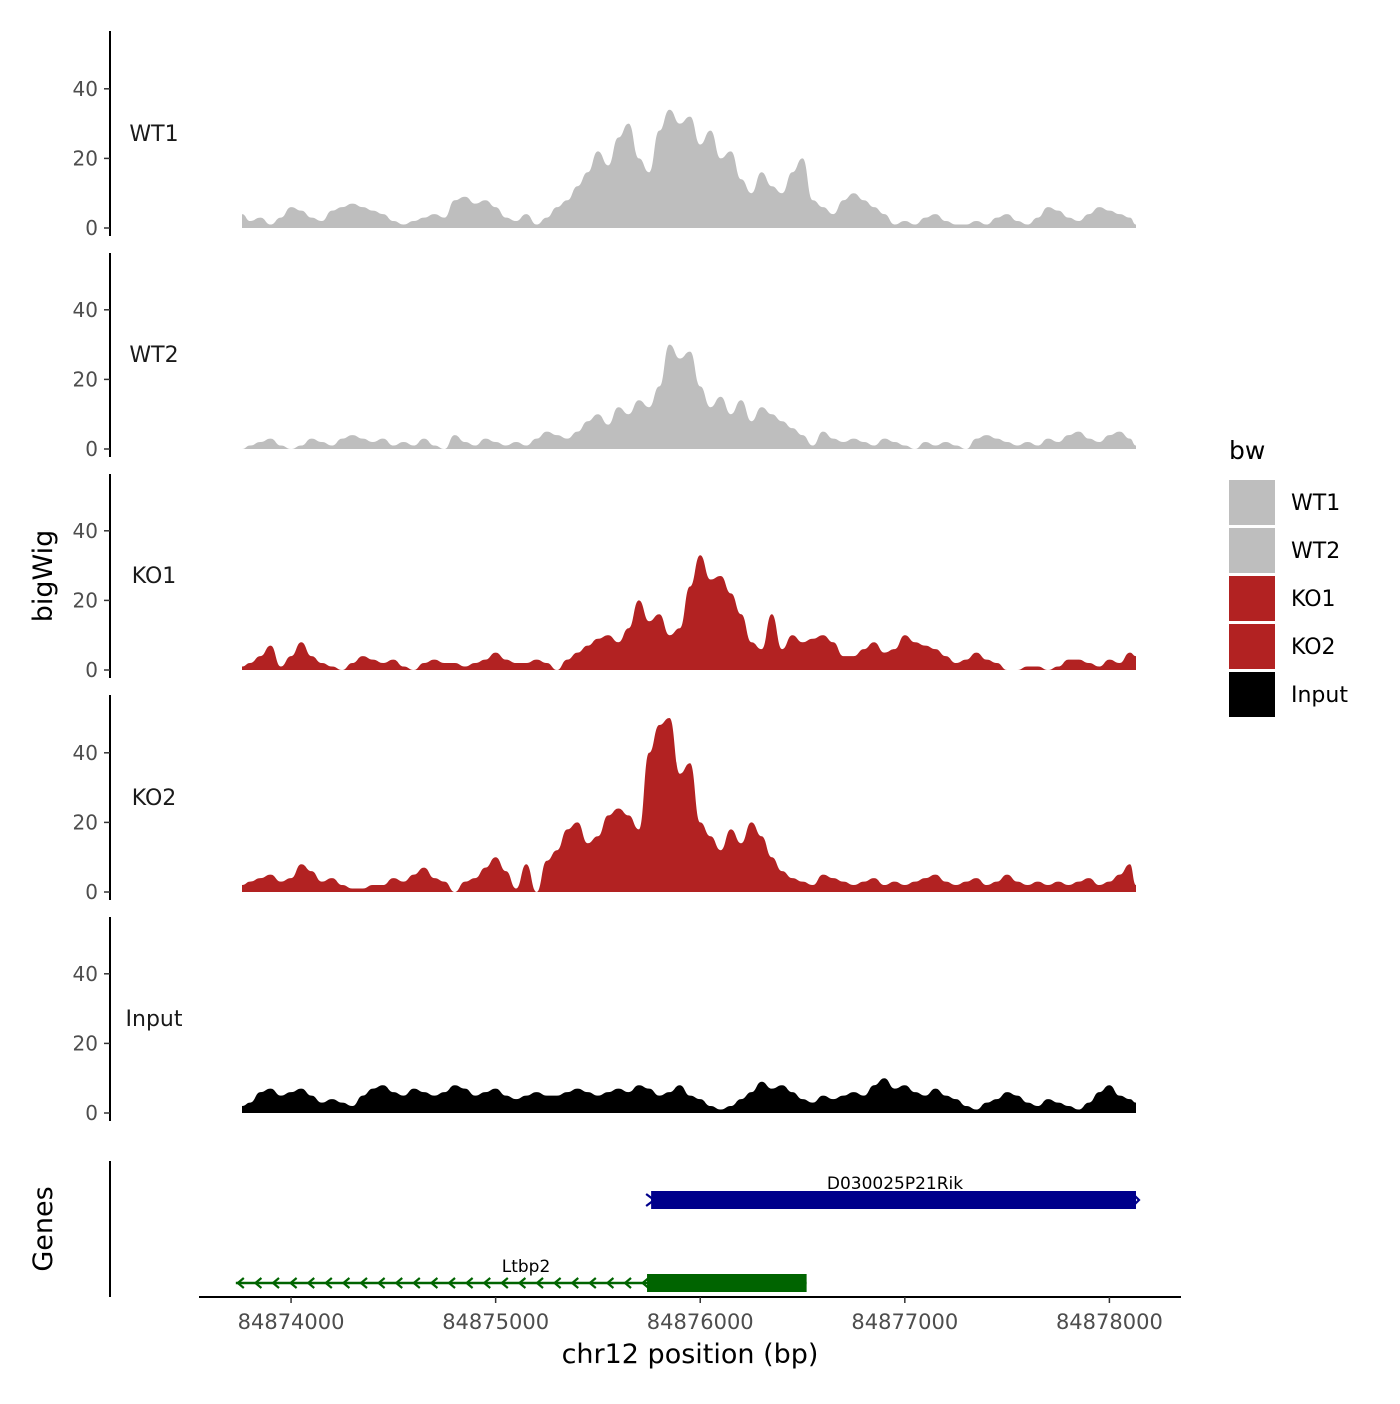 Image resolution: width=1400 pixels, height=1404 pixels. I want to click on gene-d030025p21rik: D030025P21Rik, so click(893, 1191).